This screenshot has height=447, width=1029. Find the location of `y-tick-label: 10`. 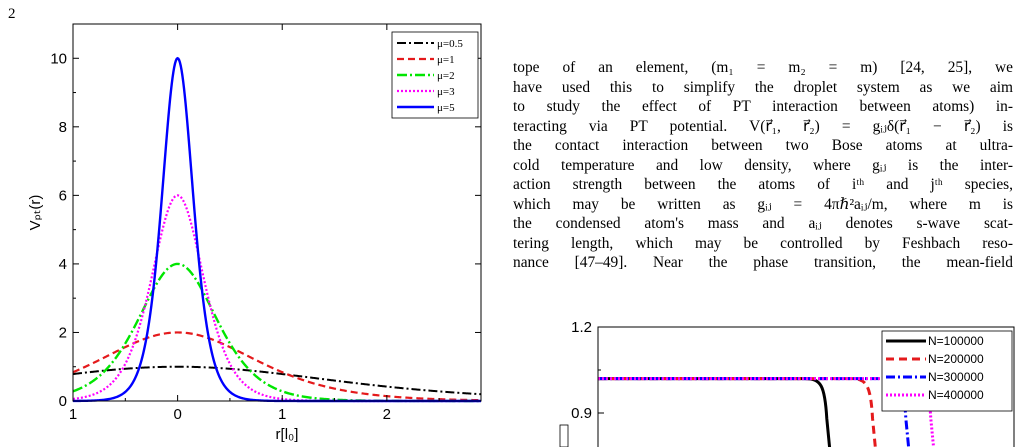

y-tick-label: 10 is located at coordinates (58, 58).